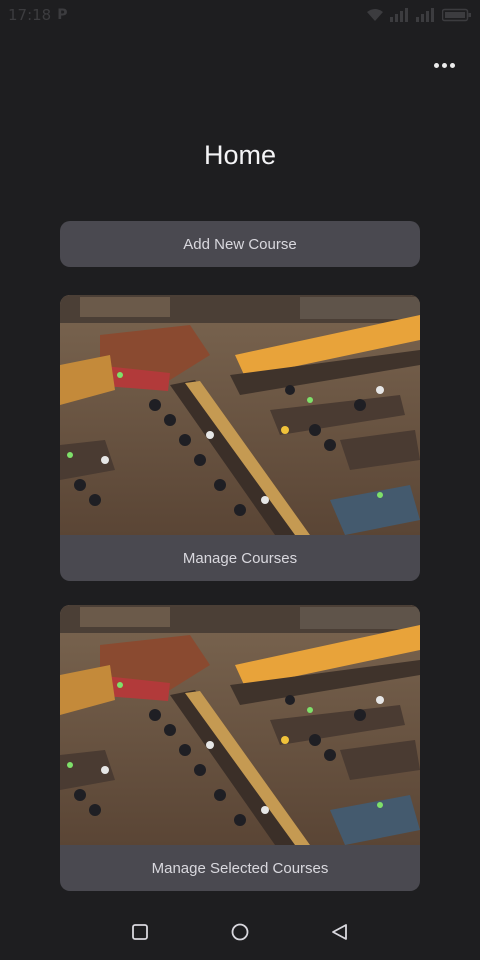  I want to click on p-icon: P, so click(62, 15).